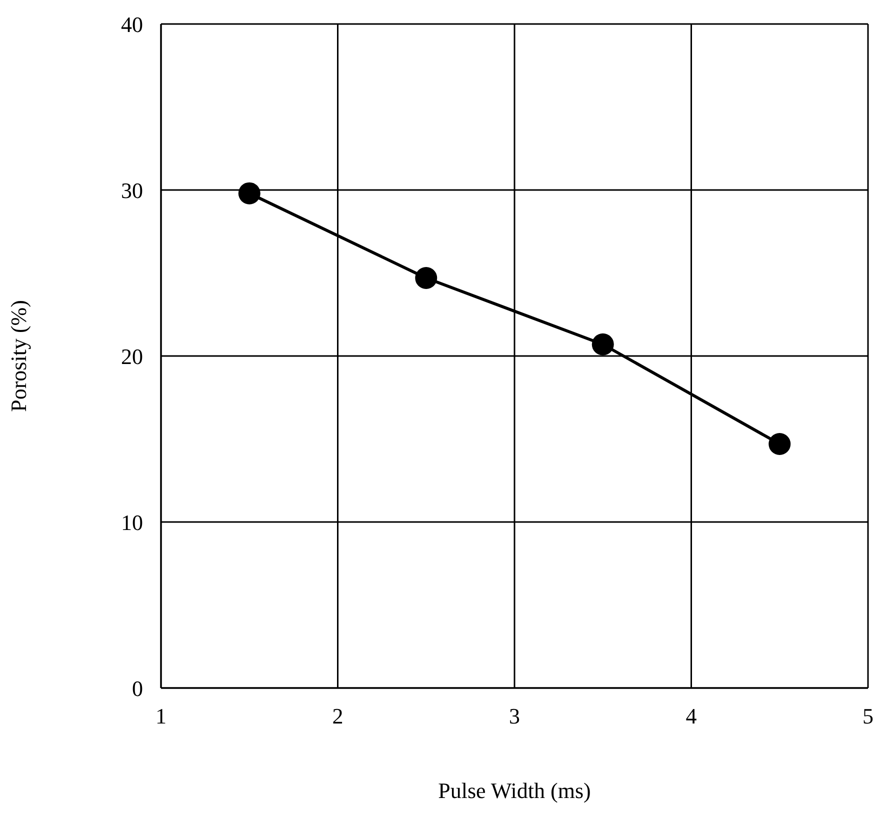  Describe the element at coordinates (514, 716) in the screenshot. I see `x-tick-label: 3` at that location.